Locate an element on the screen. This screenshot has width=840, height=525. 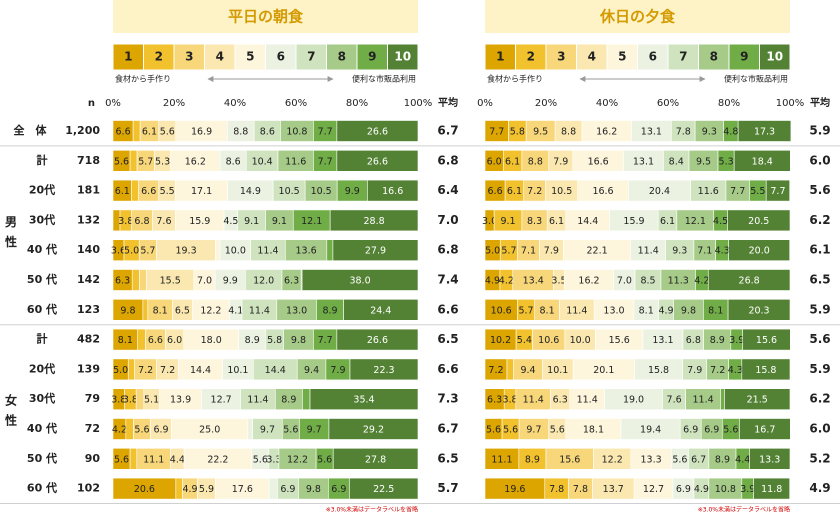
data-label: 25.0 is located at coordinates (209, 430).